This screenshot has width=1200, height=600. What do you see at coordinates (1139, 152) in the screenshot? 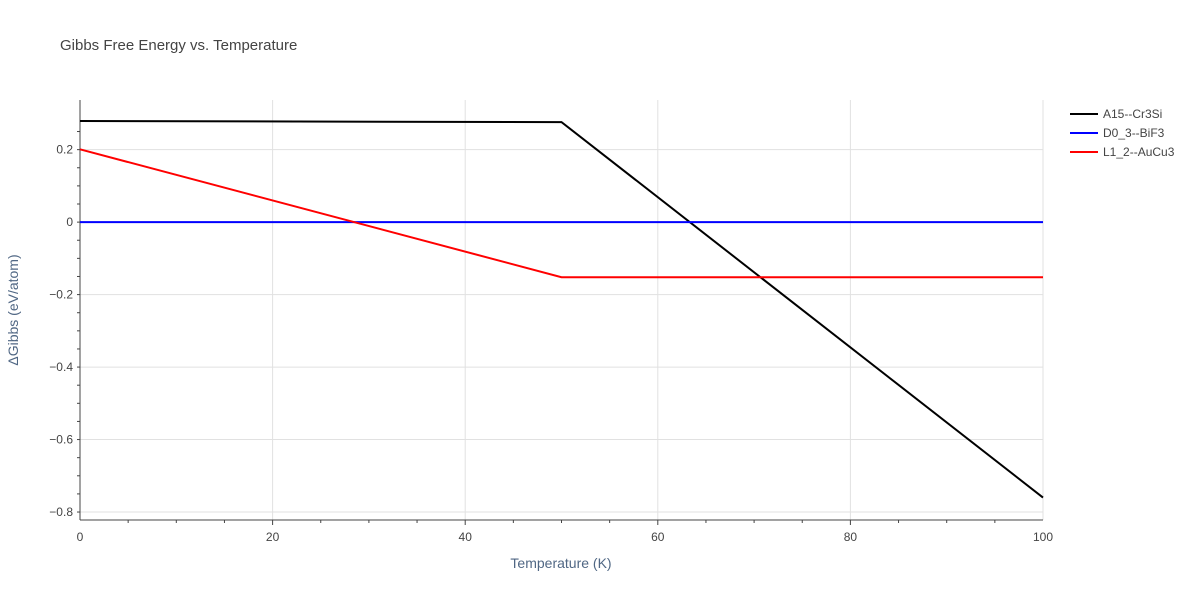
I see `legend-label: L1_2--AuCu3` at bounding box center [1139, 152].